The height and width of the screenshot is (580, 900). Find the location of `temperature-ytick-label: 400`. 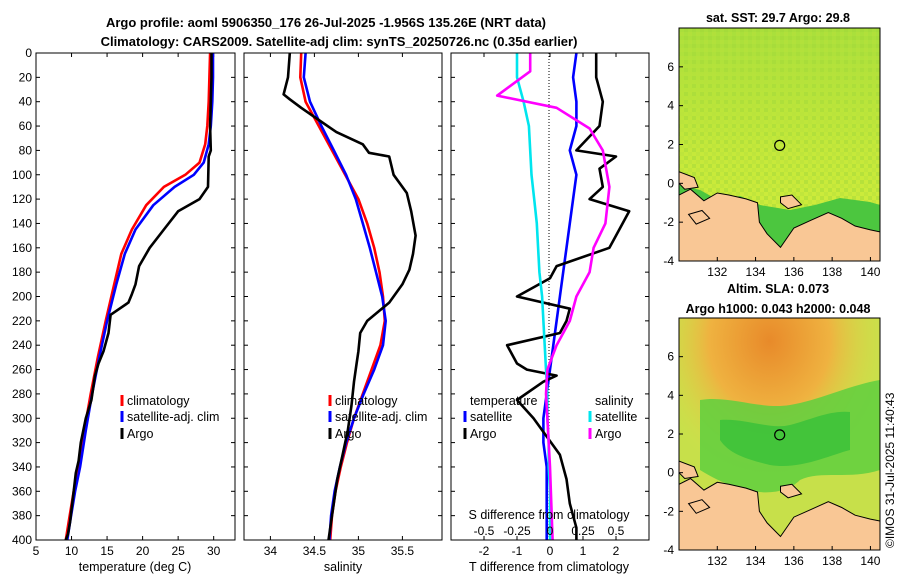

temperature-ytick-label: 400 is located at coordinates (22, 540).